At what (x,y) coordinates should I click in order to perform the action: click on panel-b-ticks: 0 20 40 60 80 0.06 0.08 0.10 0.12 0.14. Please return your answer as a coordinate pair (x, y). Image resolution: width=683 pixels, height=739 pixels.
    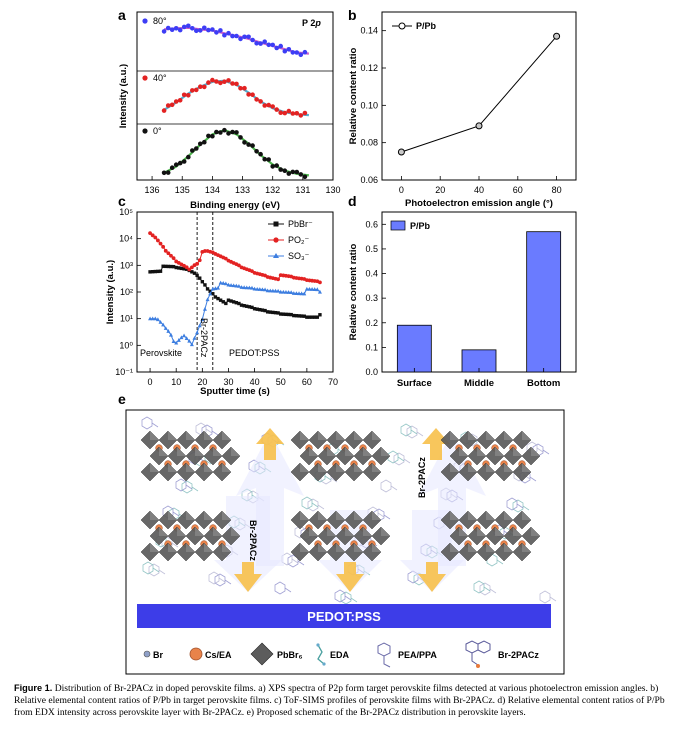
    Looking at the image, I should click on (460, 110).